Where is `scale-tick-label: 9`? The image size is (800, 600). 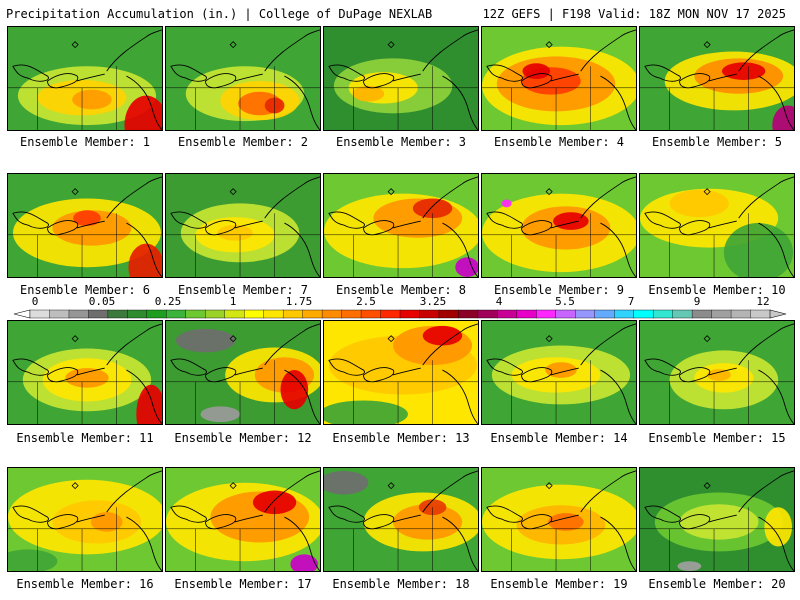 scale-tick-label: 9 is located at coordinates (697, 301).